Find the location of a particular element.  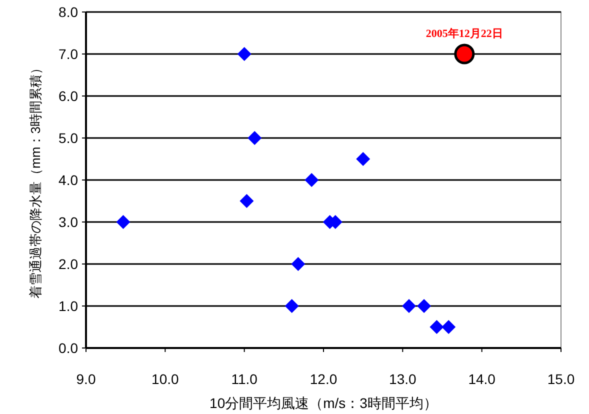

y-tick-label: 7.0 is located at coordinates (68, 54).